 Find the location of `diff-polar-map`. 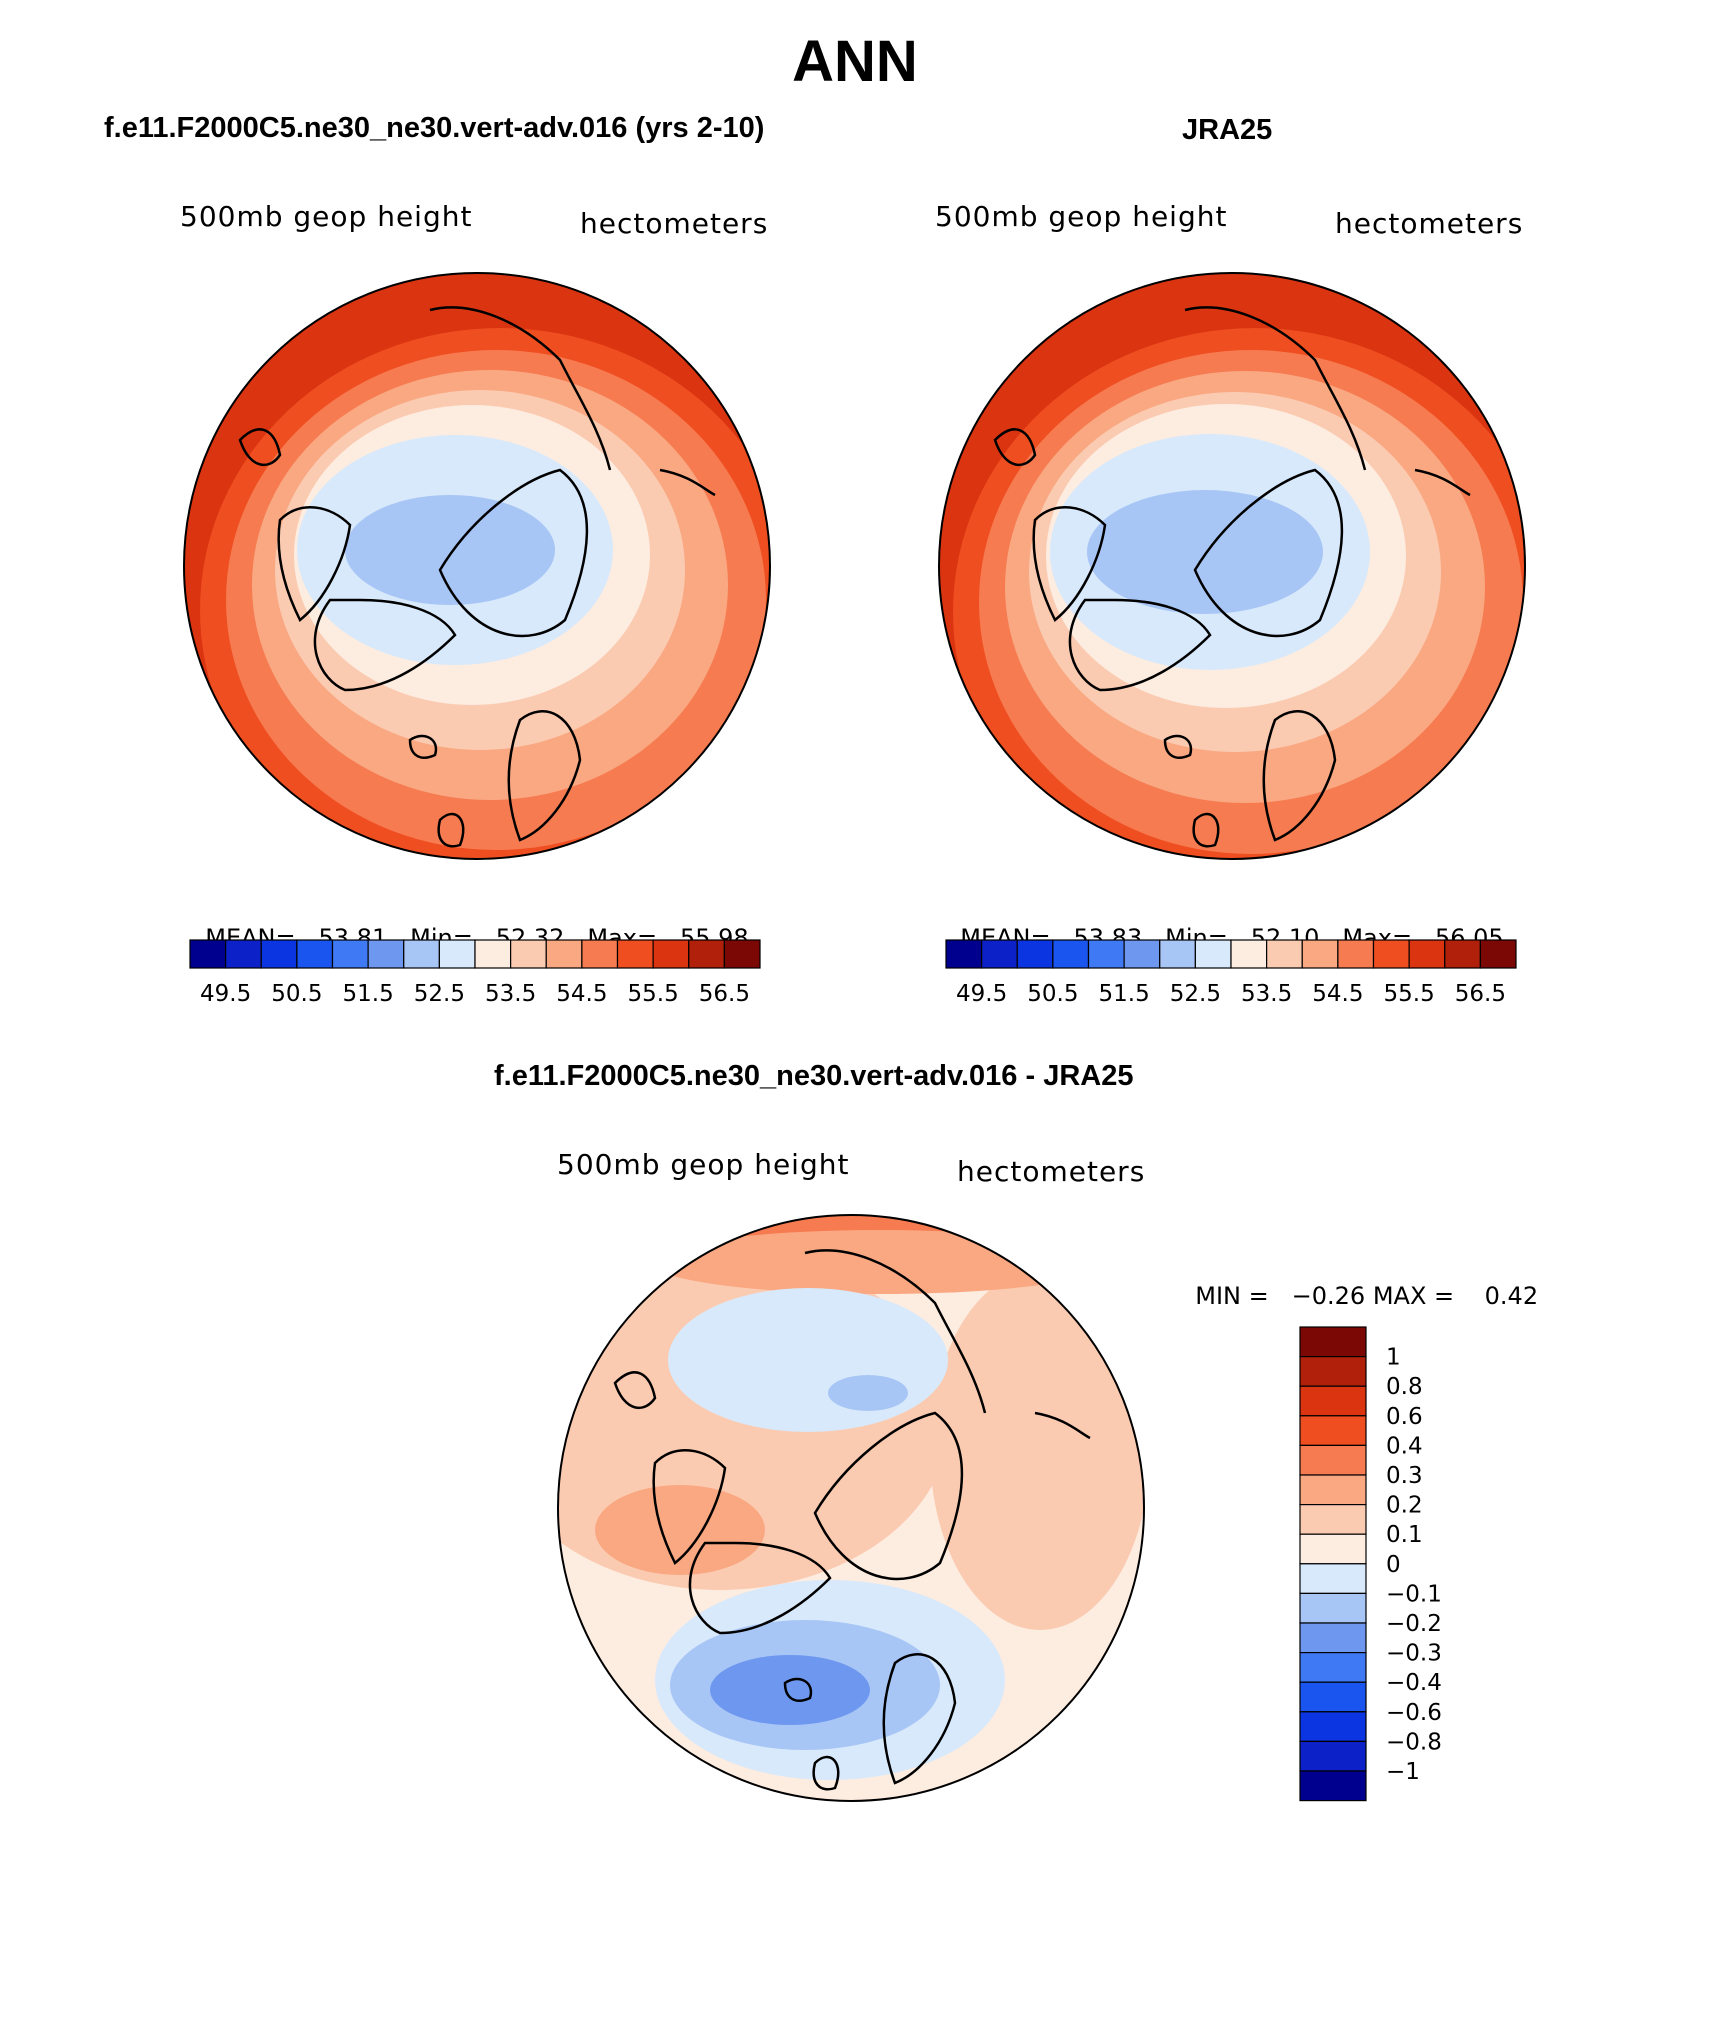

diff-polar-map is located at coordinates (851, 1508).